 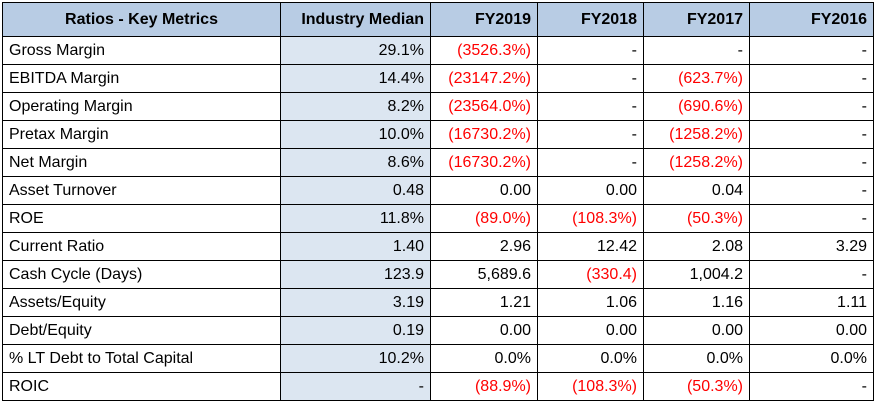 I want to click on cell-fy2017: (690.6%), so click(x=696, y=106).